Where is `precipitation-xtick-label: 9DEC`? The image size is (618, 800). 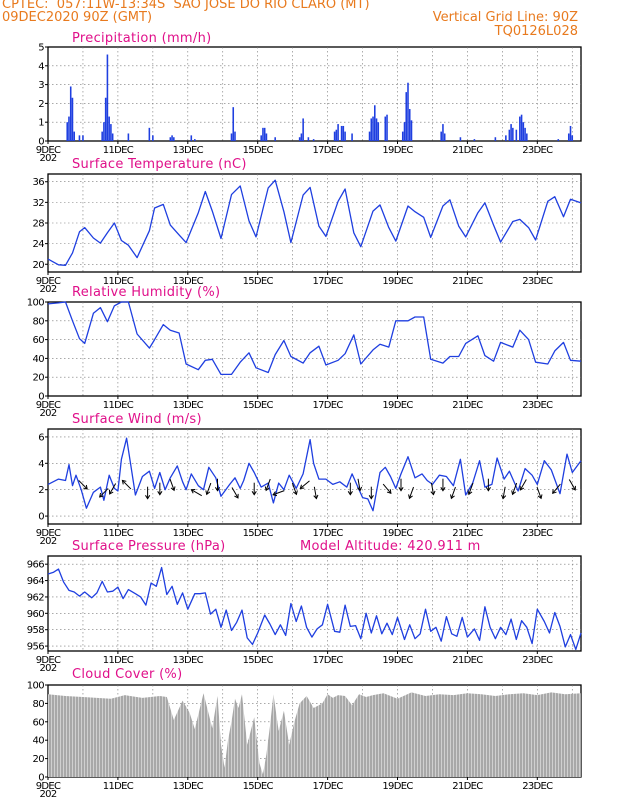
precipitation-xtick-label: 9DEC is located at coordinates (48, 150).